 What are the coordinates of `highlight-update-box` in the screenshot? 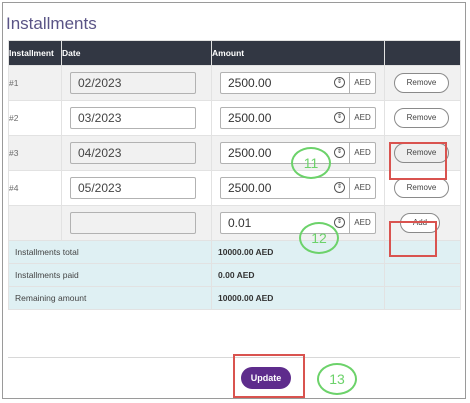 It's located at (269, 376).